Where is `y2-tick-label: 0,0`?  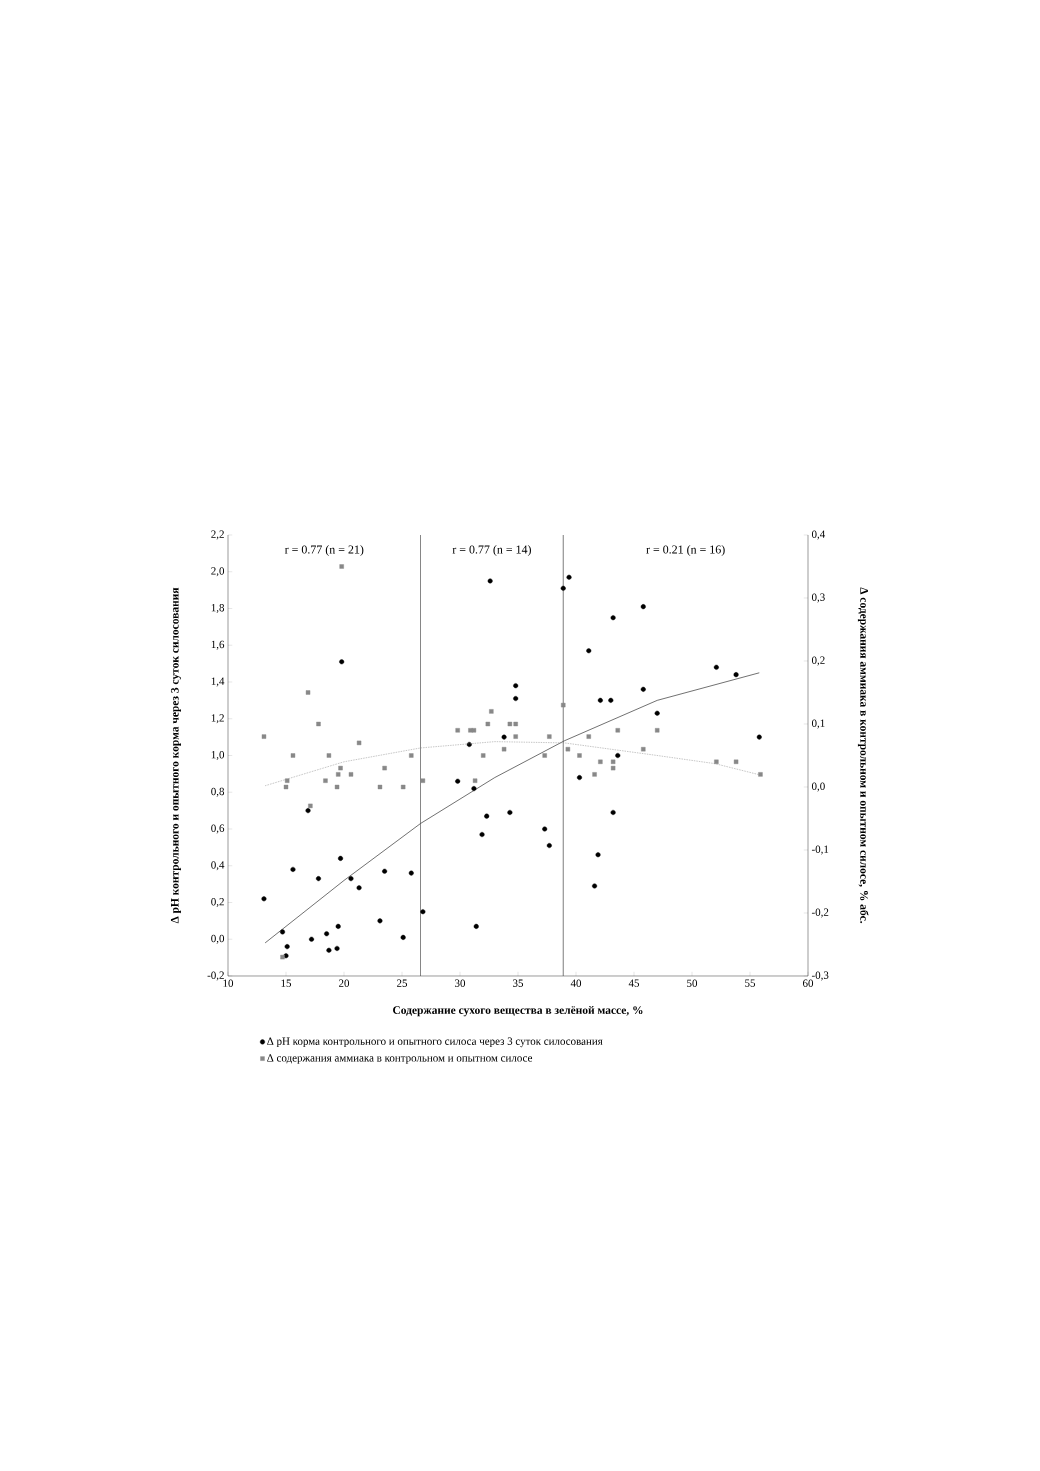
y2-tick-label: 0,0 is located at coordinates (818, 787).